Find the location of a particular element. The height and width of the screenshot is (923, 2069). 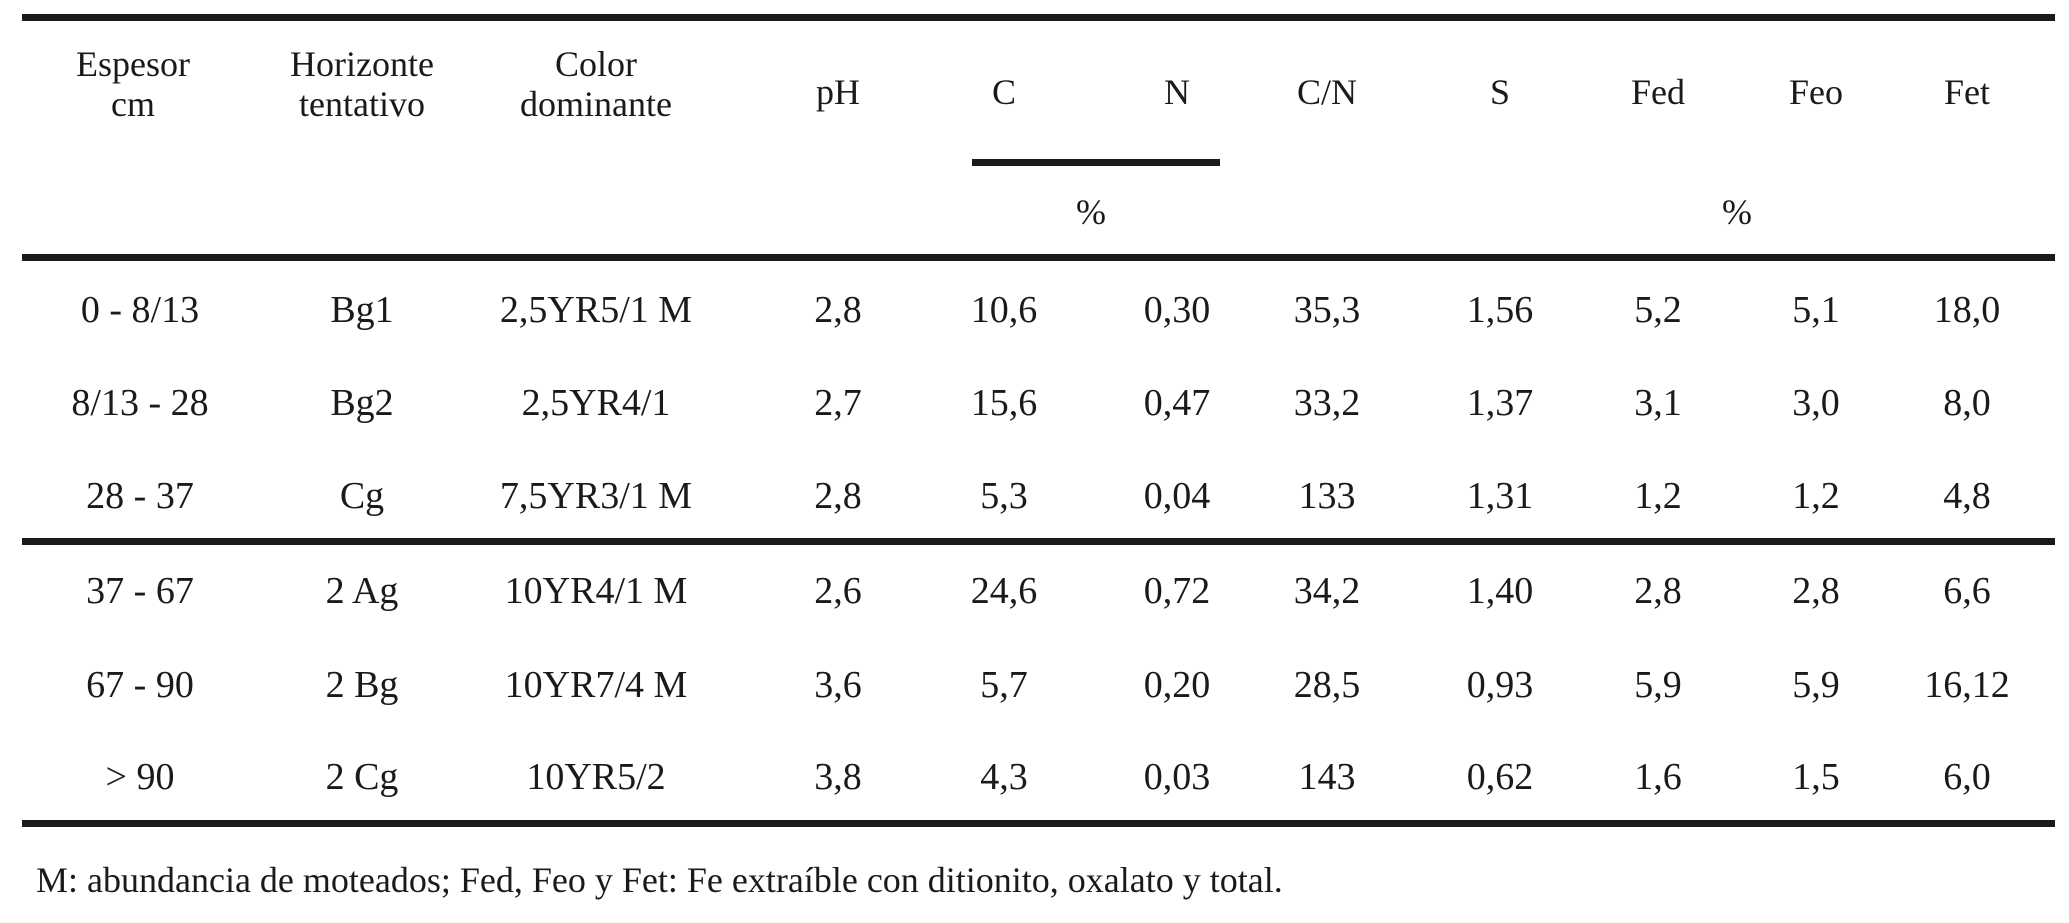

table-cell: 0,47 is located at coordinates (1177, 403).